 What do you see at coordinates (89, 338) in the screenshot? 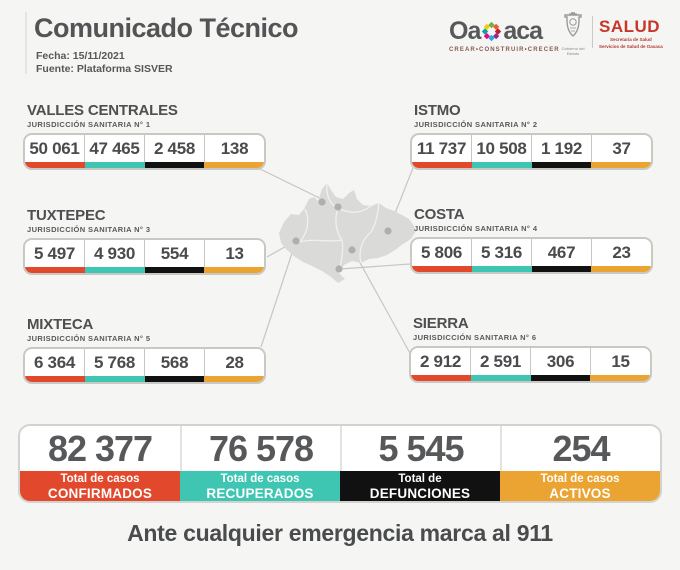
I see `region-jurisdiction: JURISDICCIÓN SANITARIA N° 5` at bounding box center [89, 338].